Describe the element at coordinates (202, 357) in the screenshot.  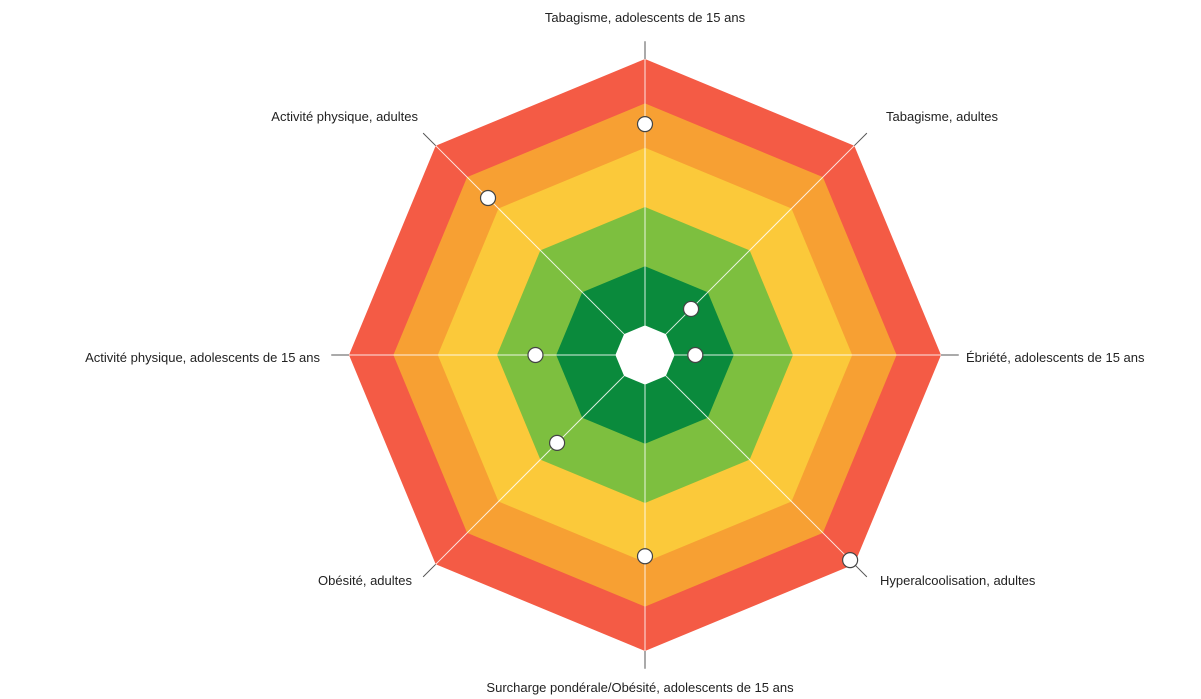
I see `axis-label-activite-physique-adolescents: Activité physique, adolescents de 15 ans` at that location.